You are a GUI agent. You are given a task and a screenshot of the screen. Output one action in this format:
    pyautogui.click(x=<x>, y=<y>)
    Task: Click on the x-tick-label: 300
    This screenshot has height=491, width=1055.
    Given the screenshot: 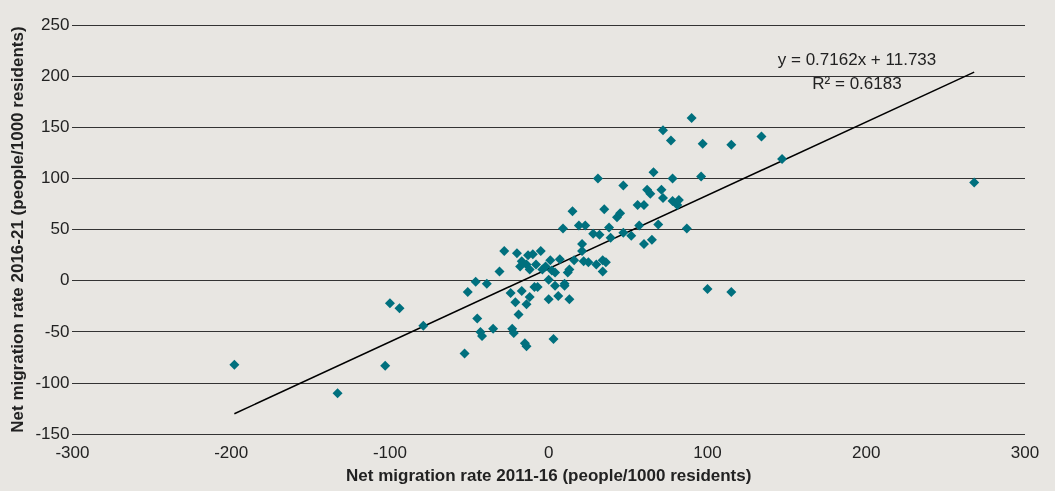 What is the action you would take?
    pyautogui.click(x=1025, y=453)
    